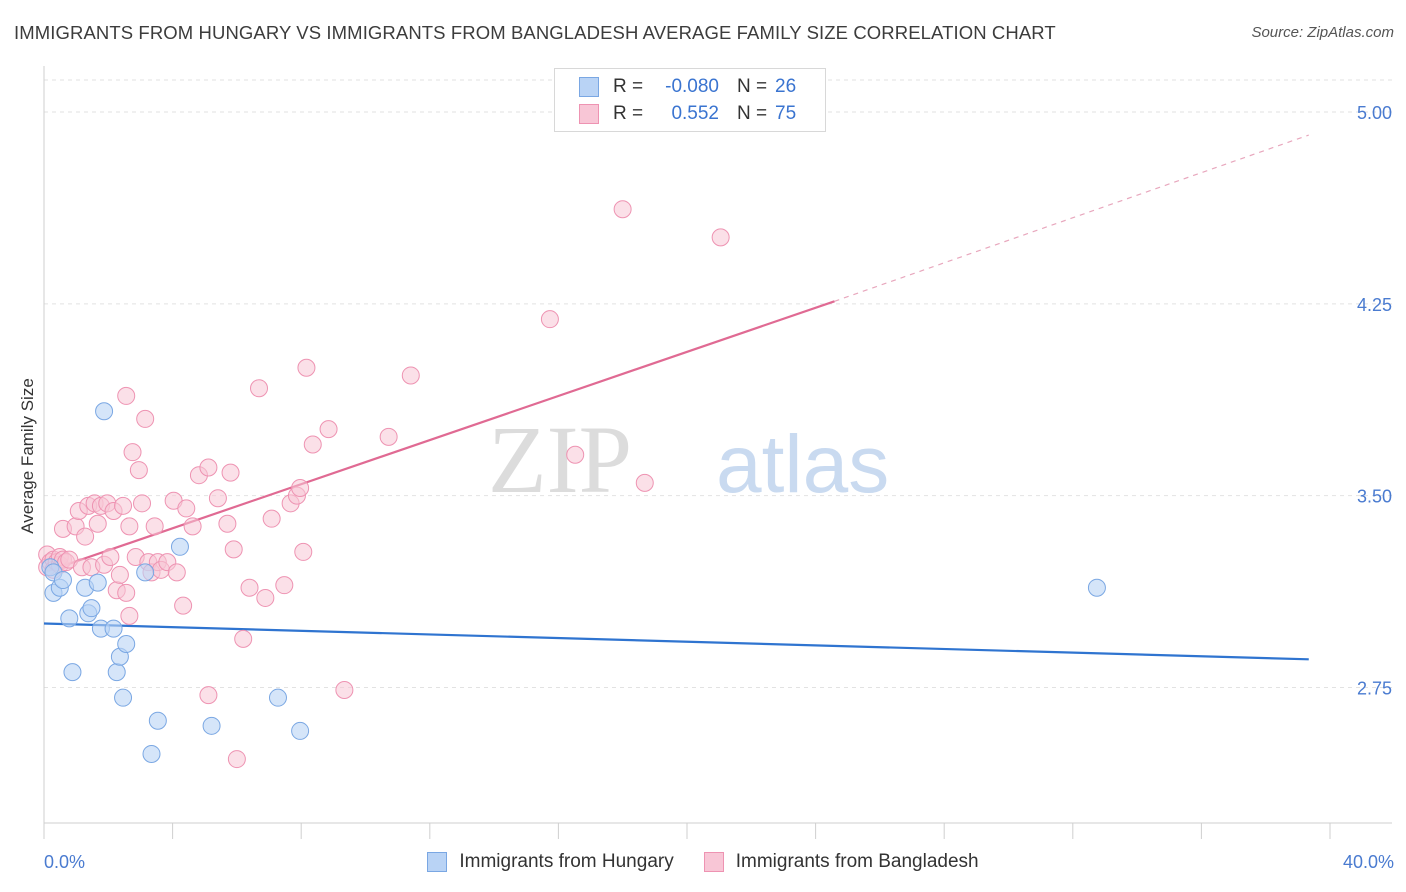  I want to click on legend-item-hungary: Immigrants from Hungary, so click(550, 862).